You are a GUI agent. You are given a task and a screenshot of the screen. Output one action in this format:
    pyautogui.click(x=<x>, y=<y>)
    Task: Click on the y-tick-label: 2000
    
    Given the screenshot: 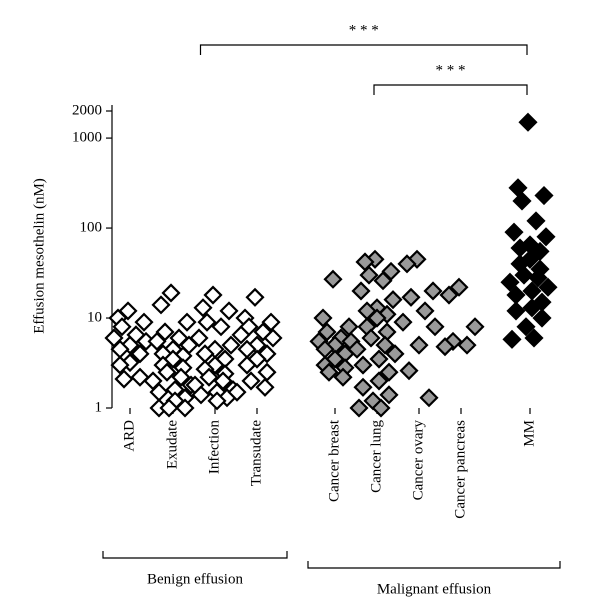 What is the action you would take?
    pyautogui.click(x=87, y=110)
    